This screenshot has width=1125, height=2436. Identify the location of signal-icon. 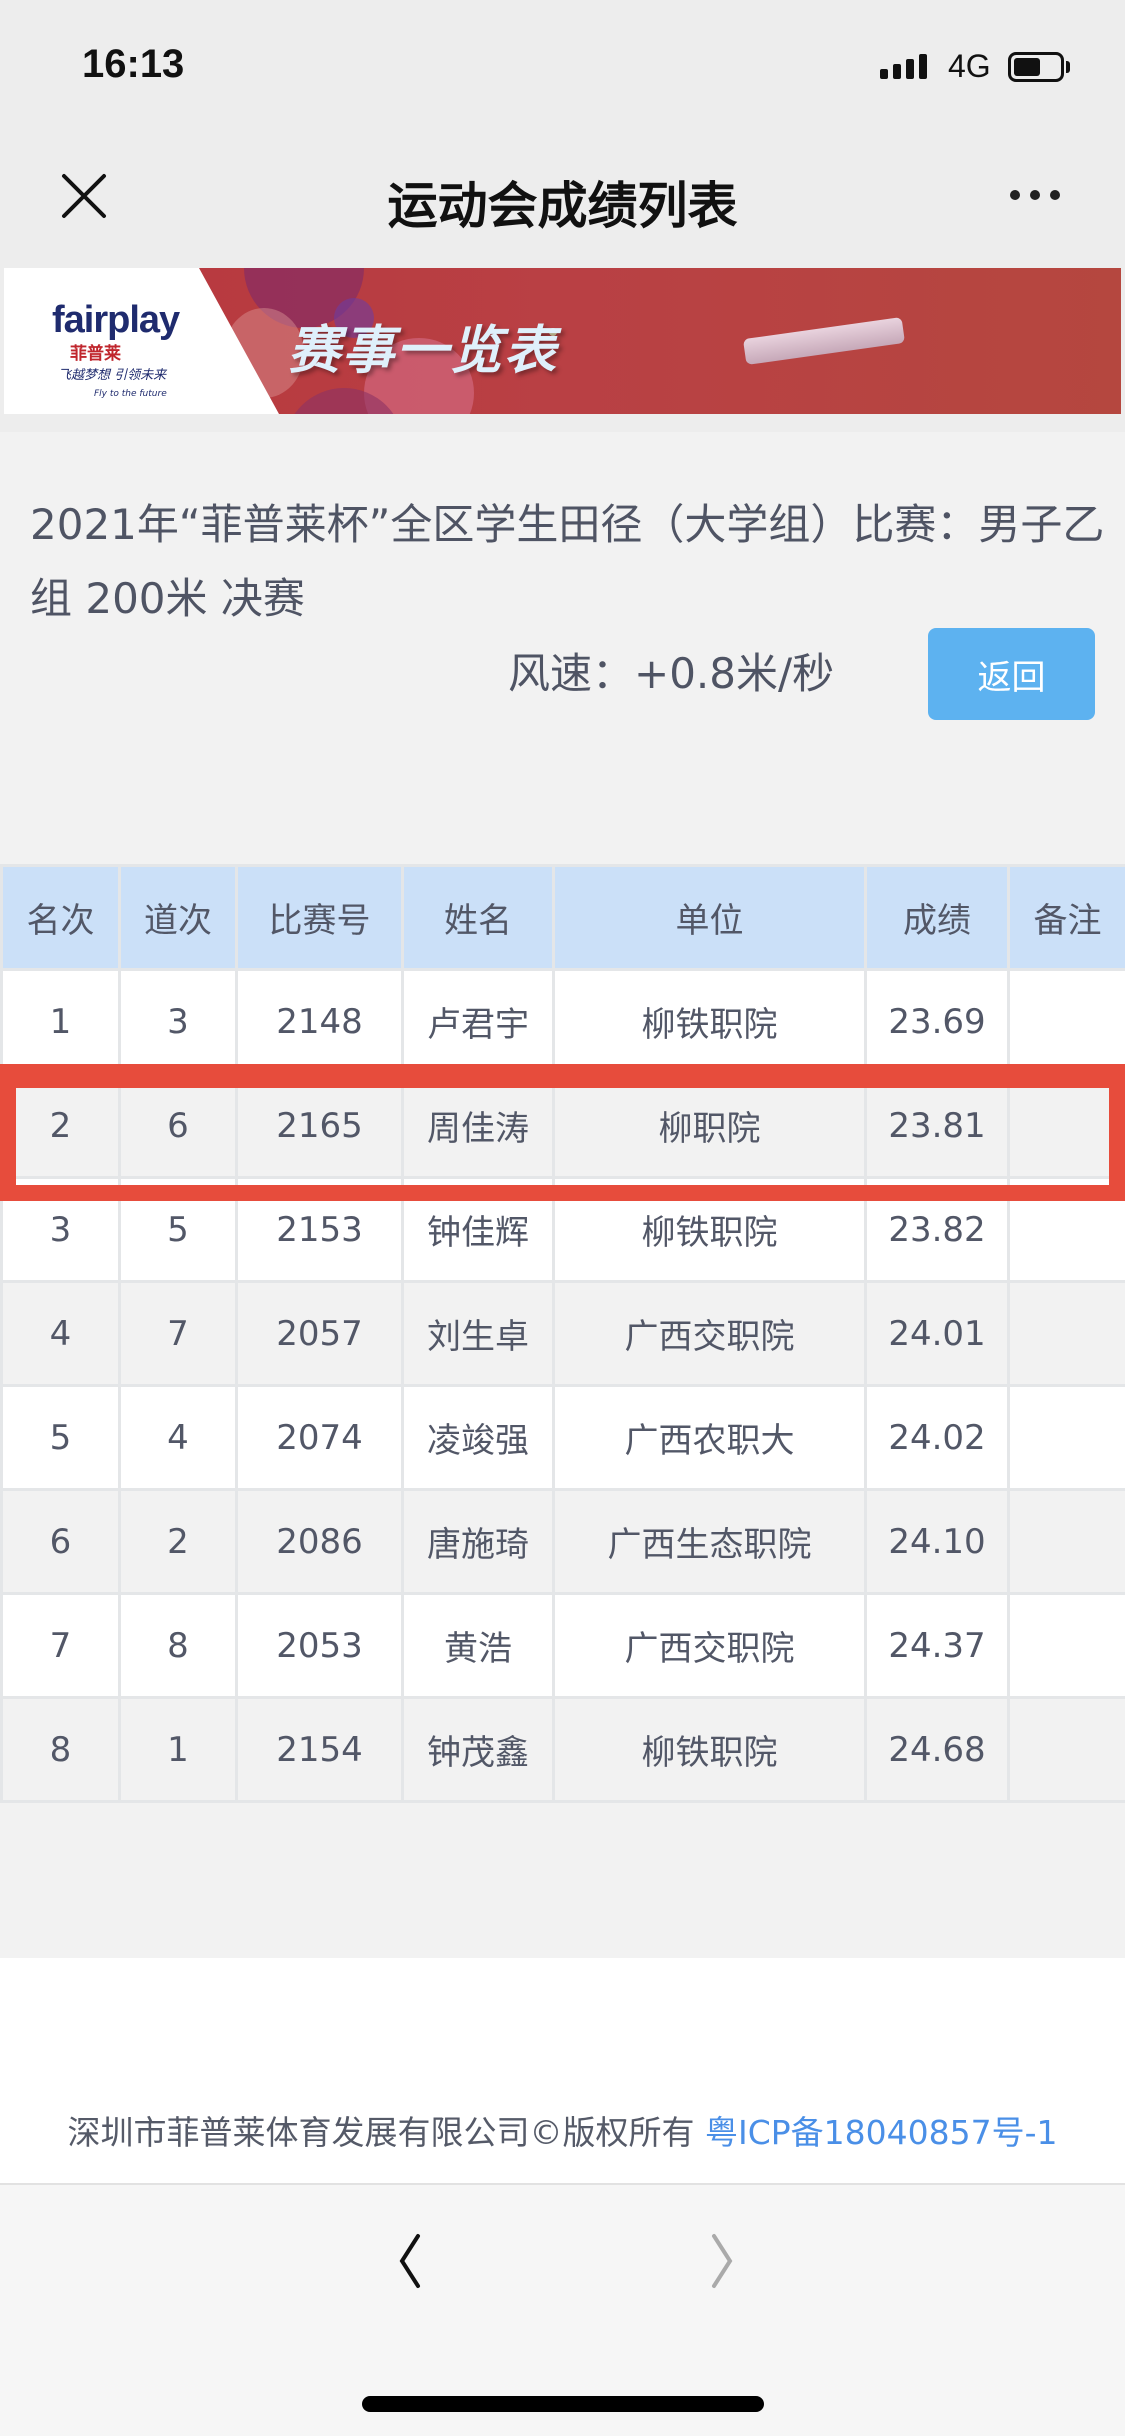
(903, 66).